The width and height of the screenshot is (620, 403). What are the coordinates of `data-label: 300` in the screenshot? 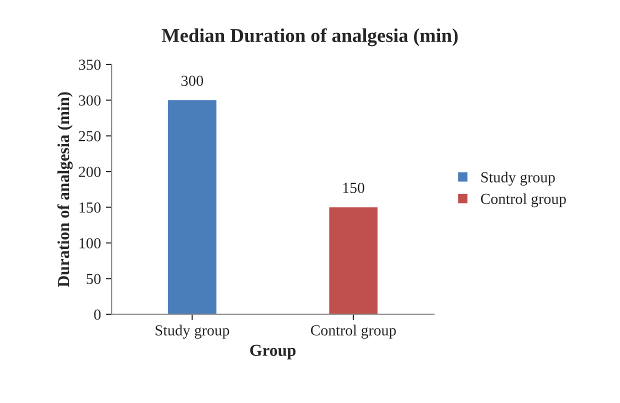 It's located at (192, 81).